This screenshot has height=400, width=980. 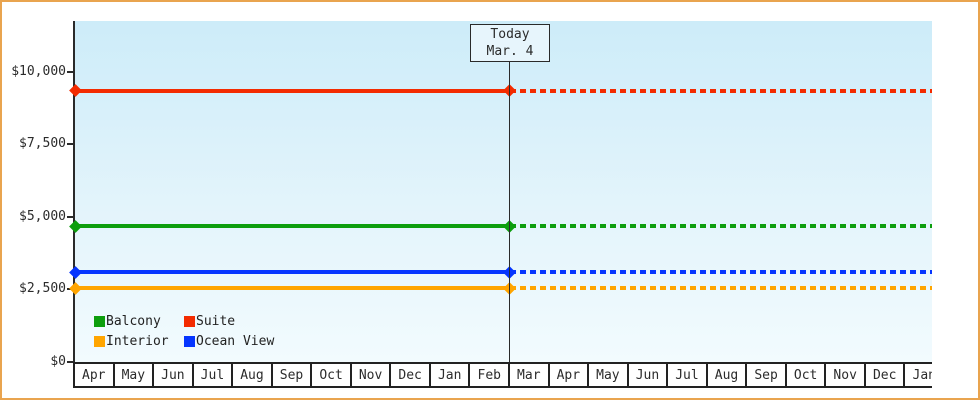 What do you see at coordinates (42, 143) in the screenshot?
I see `y-axis-tick-label: $7,500` at bounding box center [42, 143].